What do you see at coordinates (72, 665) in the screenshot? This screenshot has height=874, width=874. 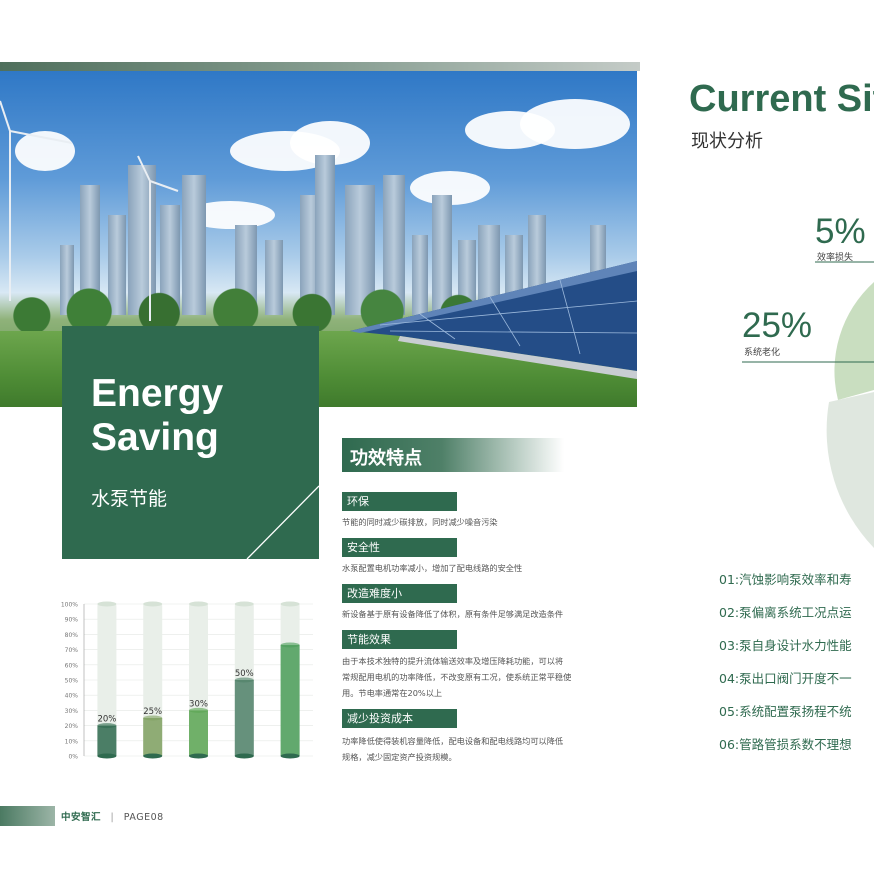 I see `chart-y-tick: 60%` at bounding box center [72, 665].